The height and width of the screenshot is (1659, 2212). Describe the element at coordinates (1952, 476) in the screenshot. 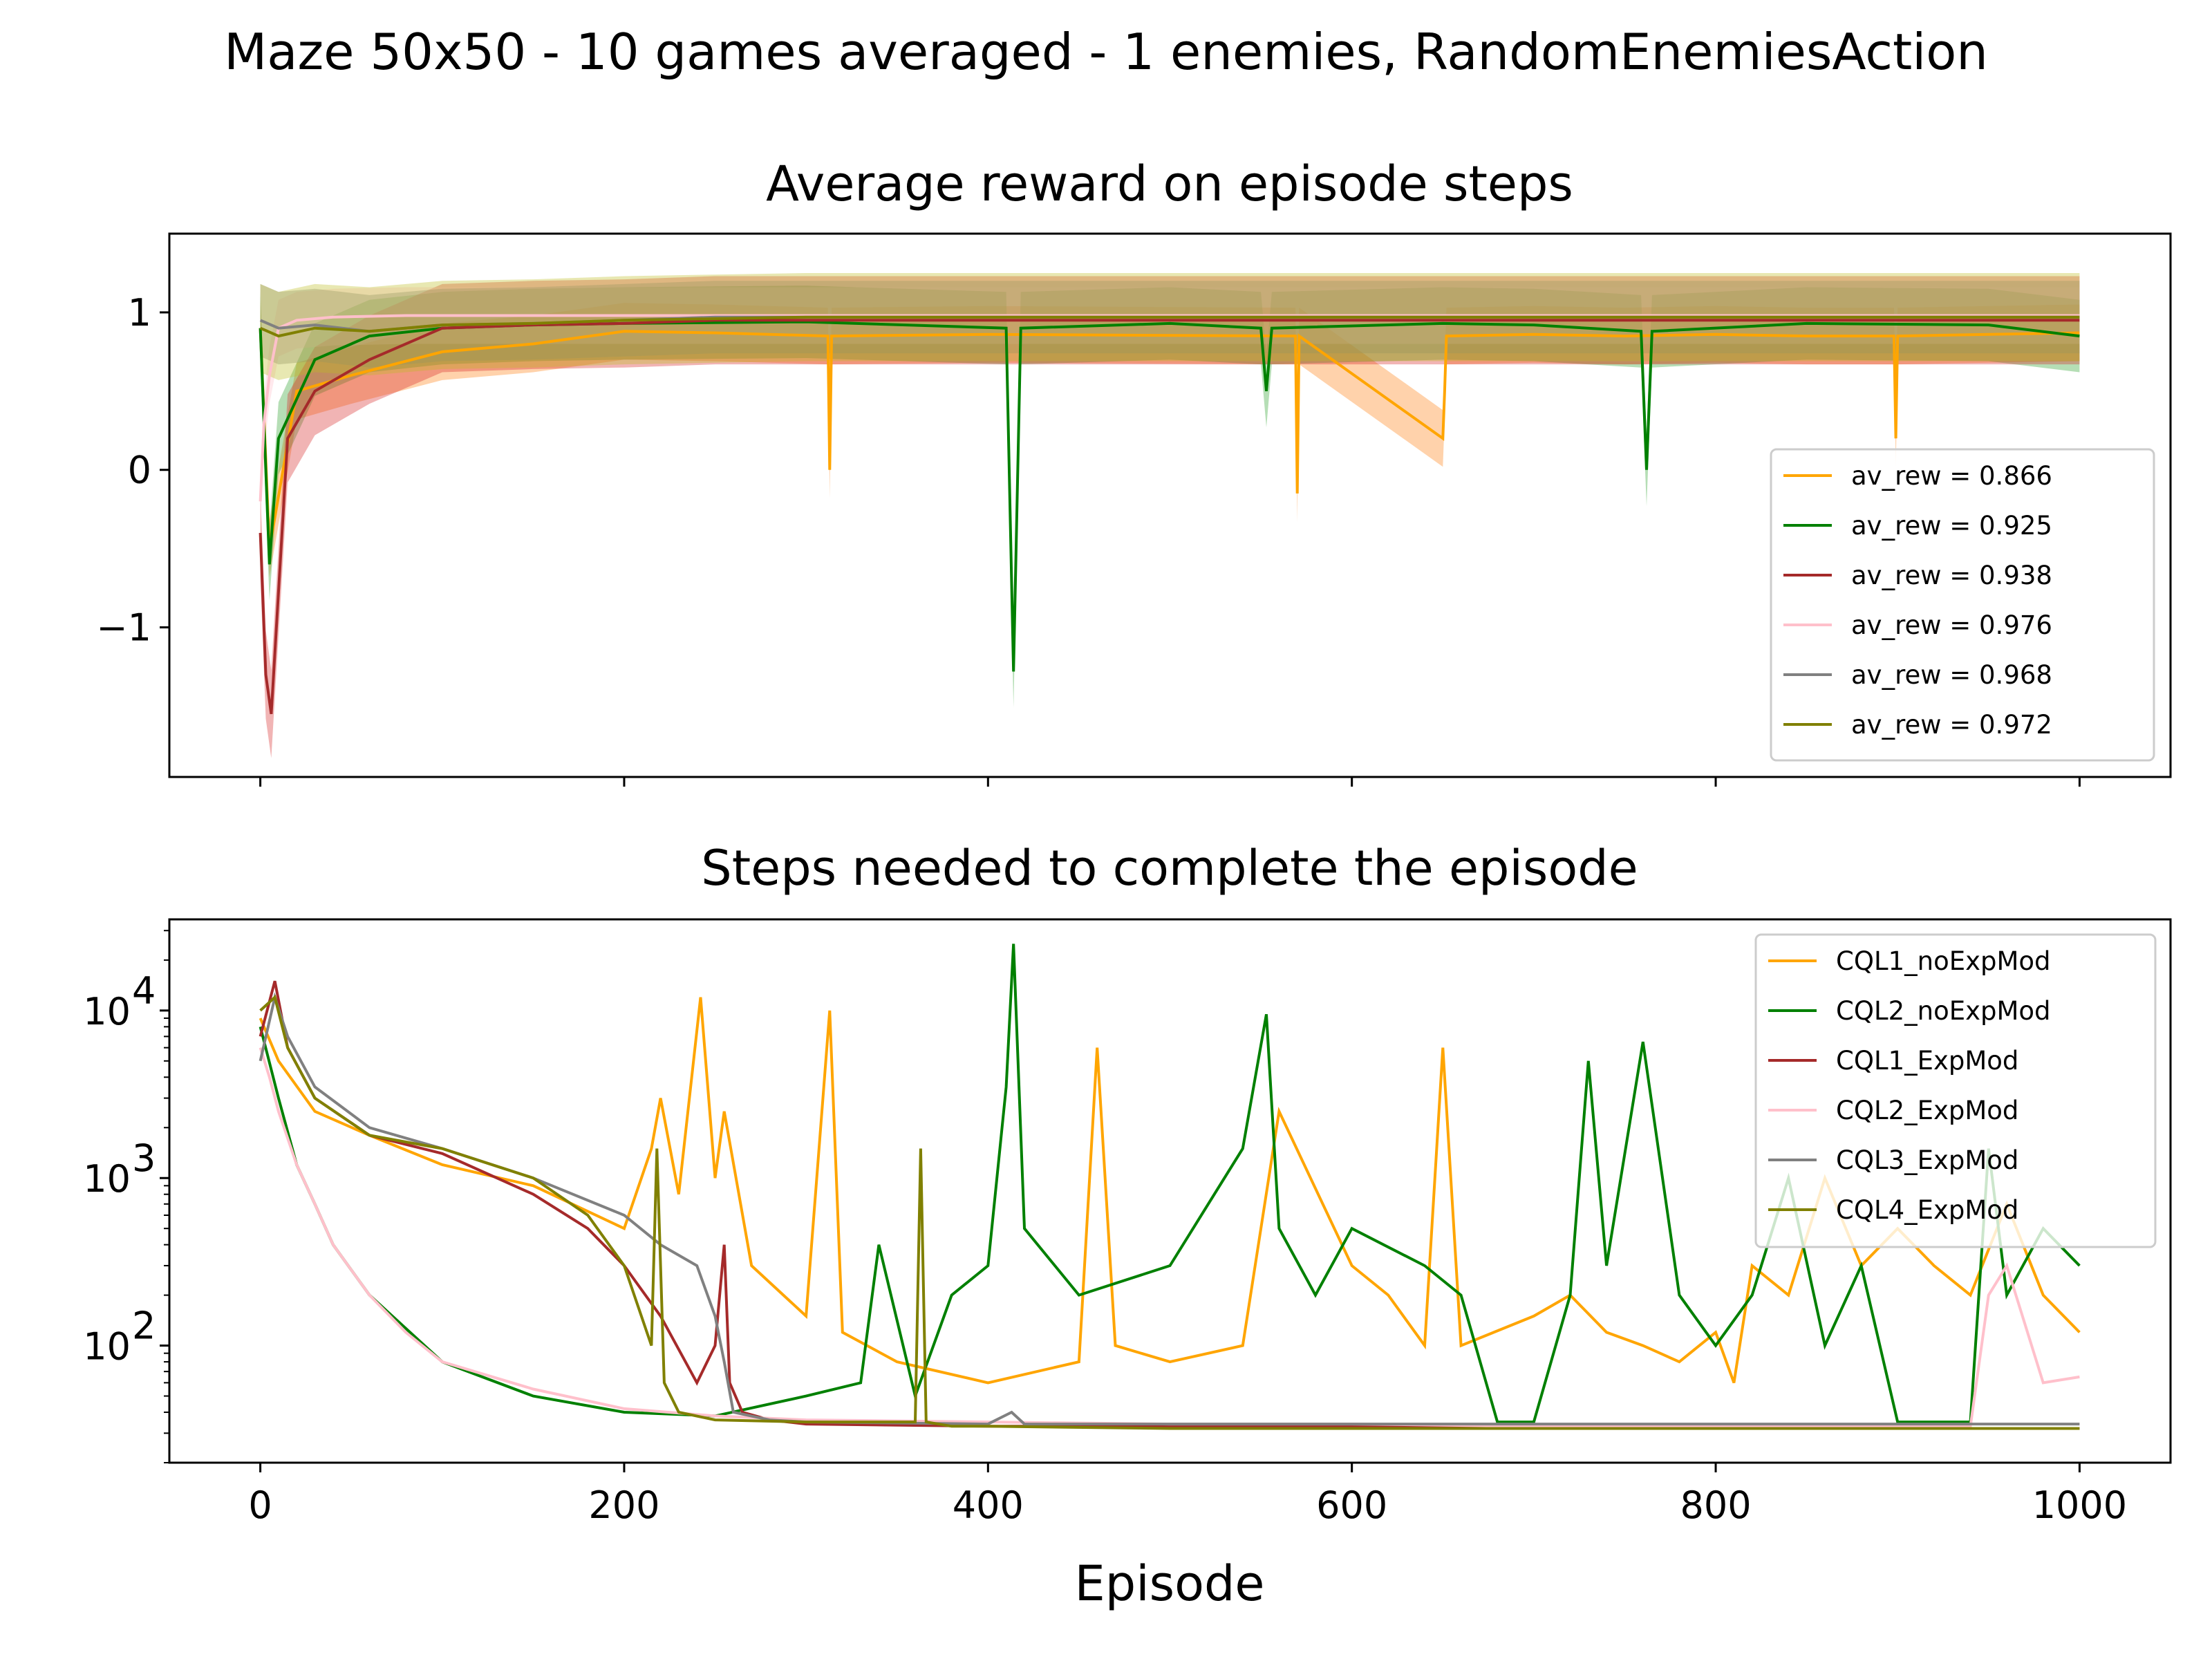

I see `reward-legend-label: av_rew = 0.866` at that location.